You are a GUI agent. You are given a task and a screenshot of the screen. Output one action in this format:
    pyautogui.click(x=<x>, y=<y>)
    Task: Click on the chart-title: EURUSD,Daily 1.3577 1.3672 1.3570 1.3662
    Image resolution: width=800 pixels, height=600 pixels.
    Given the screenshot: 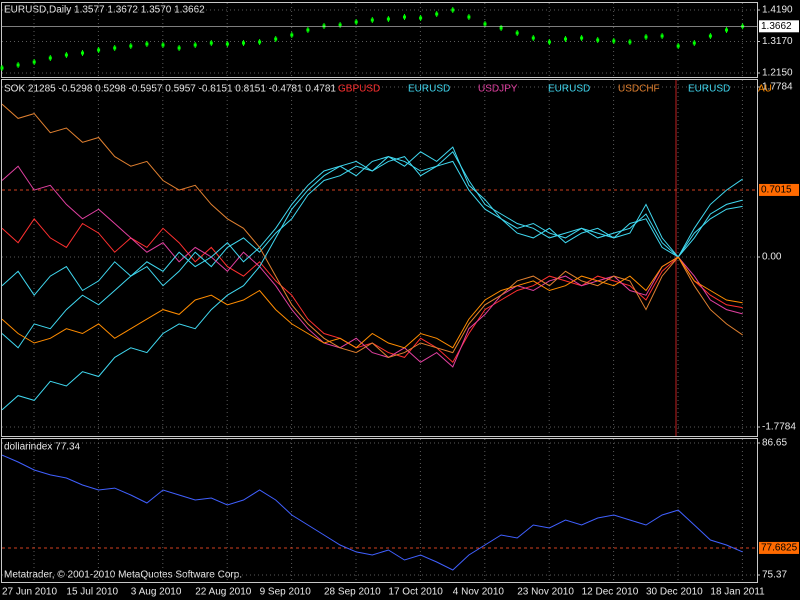 What is the action you would take?
    pyautogui.click(x=104, y=10)
    